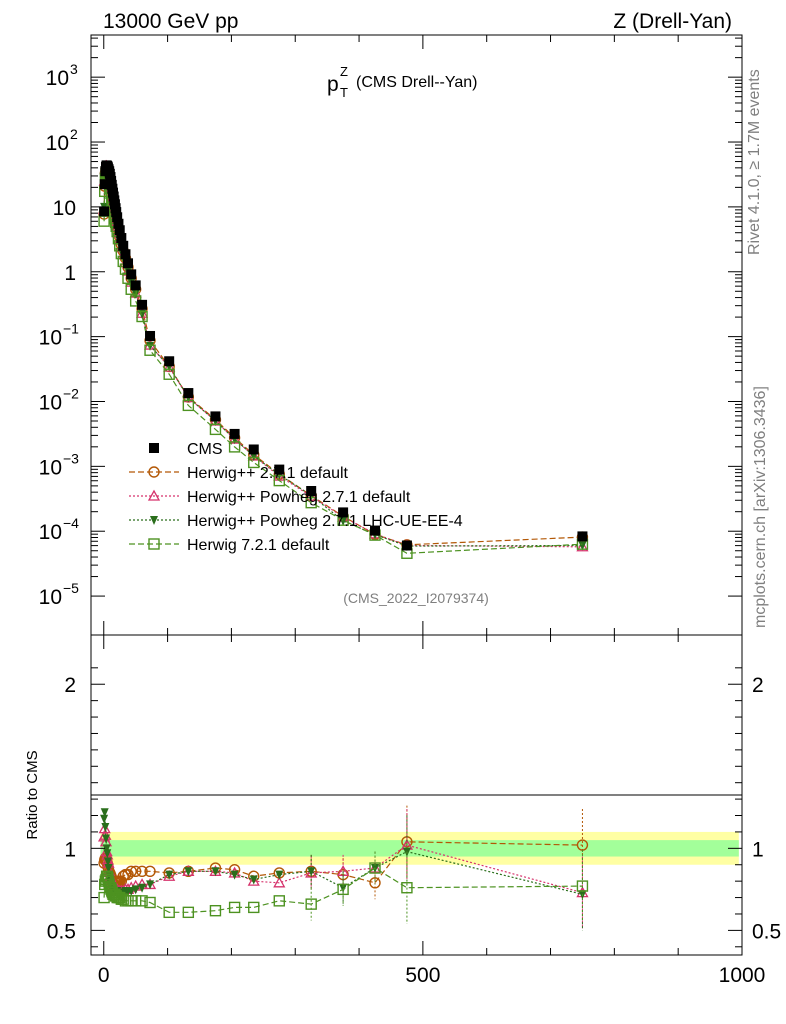 This screenshot has width=786, height=1024. Describe the element at coordinates (74, 134) in the screenshot. I see `main-y-tick-exponent: 2` at that location.